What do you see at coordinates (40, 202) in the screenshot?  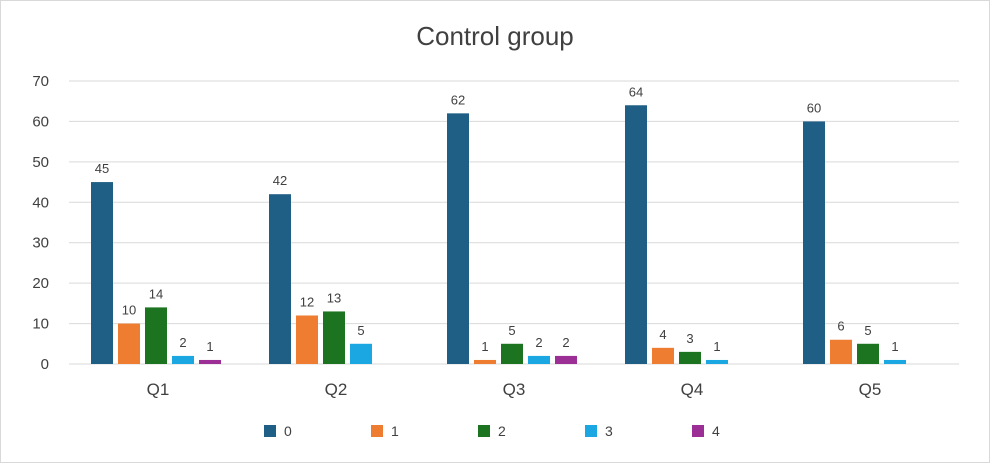 I see `y-tick-label: 40` at bounding box center [40, 202].